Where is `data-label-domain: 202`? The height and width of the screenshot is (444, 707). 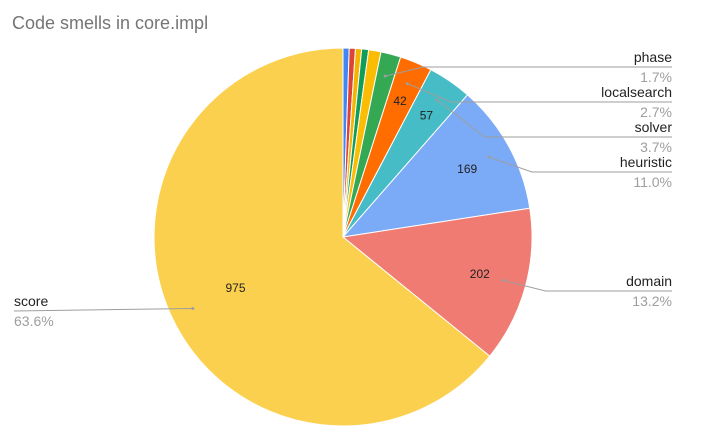
data-label-domain: 202 is located at coordinates (480, 274).